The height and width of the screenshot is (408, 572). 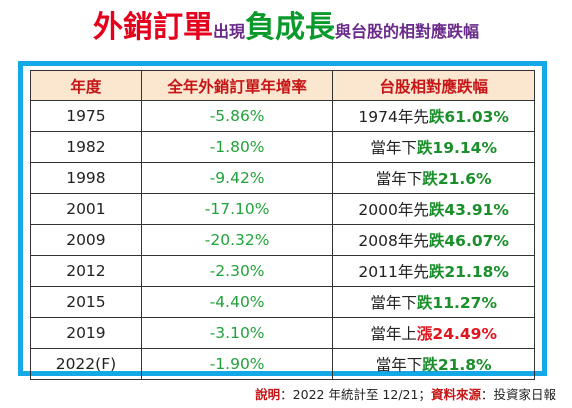 What do you see at coordinates (86, 116) in the screenshot?
I see `cell-year: 1975` at bounding box center [86, 116].